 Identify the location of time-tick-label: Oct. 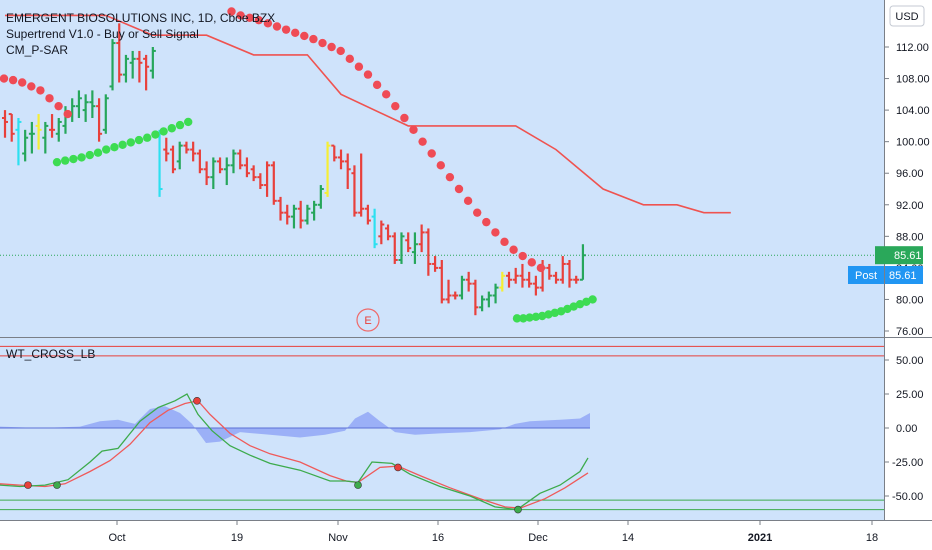
(116, 538).